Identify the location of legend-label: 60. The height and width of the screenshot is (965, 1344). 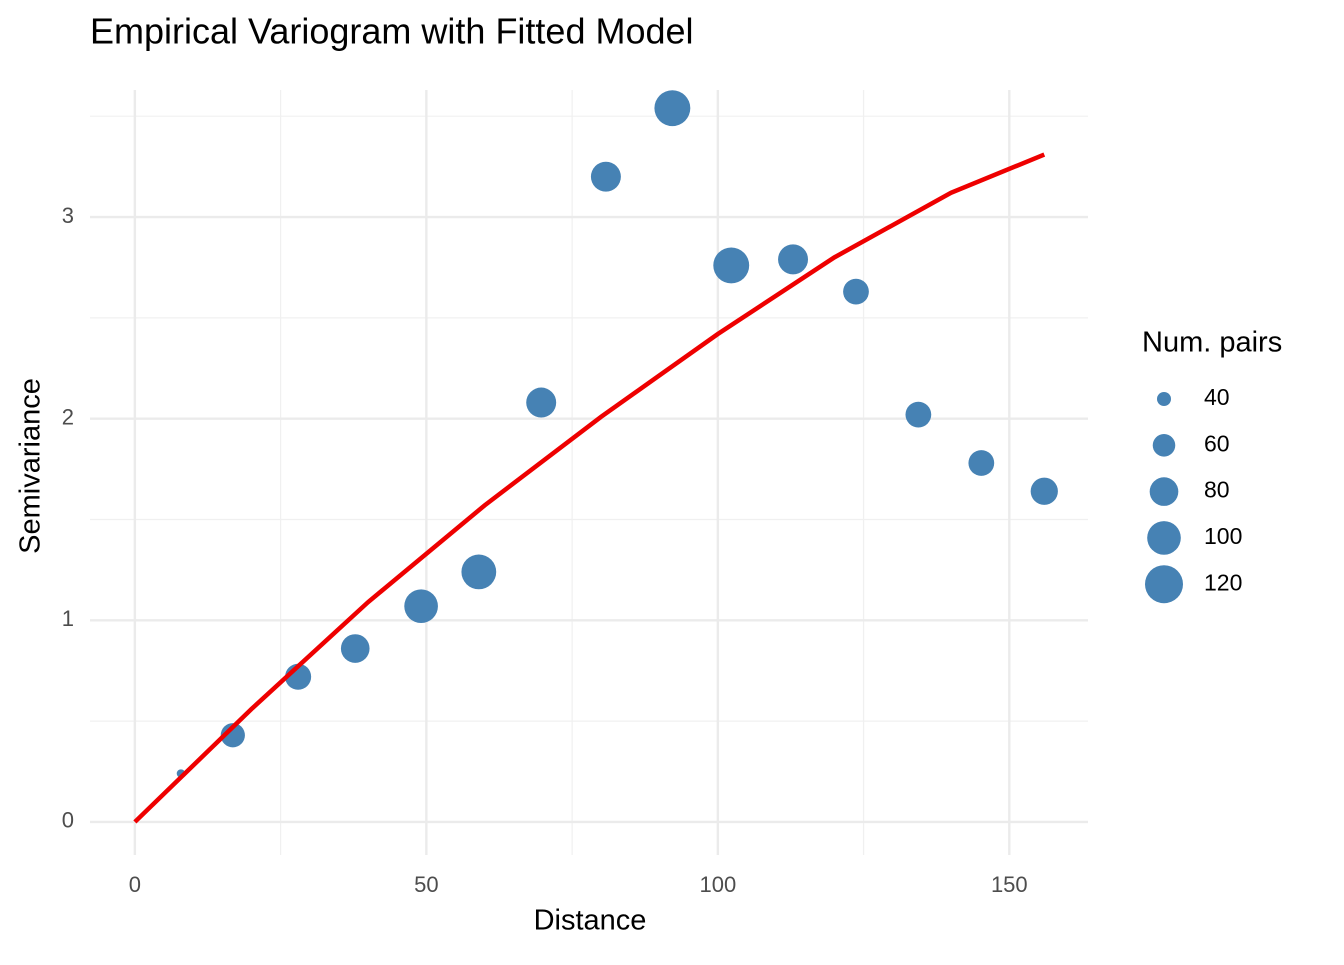
(1217, 443).